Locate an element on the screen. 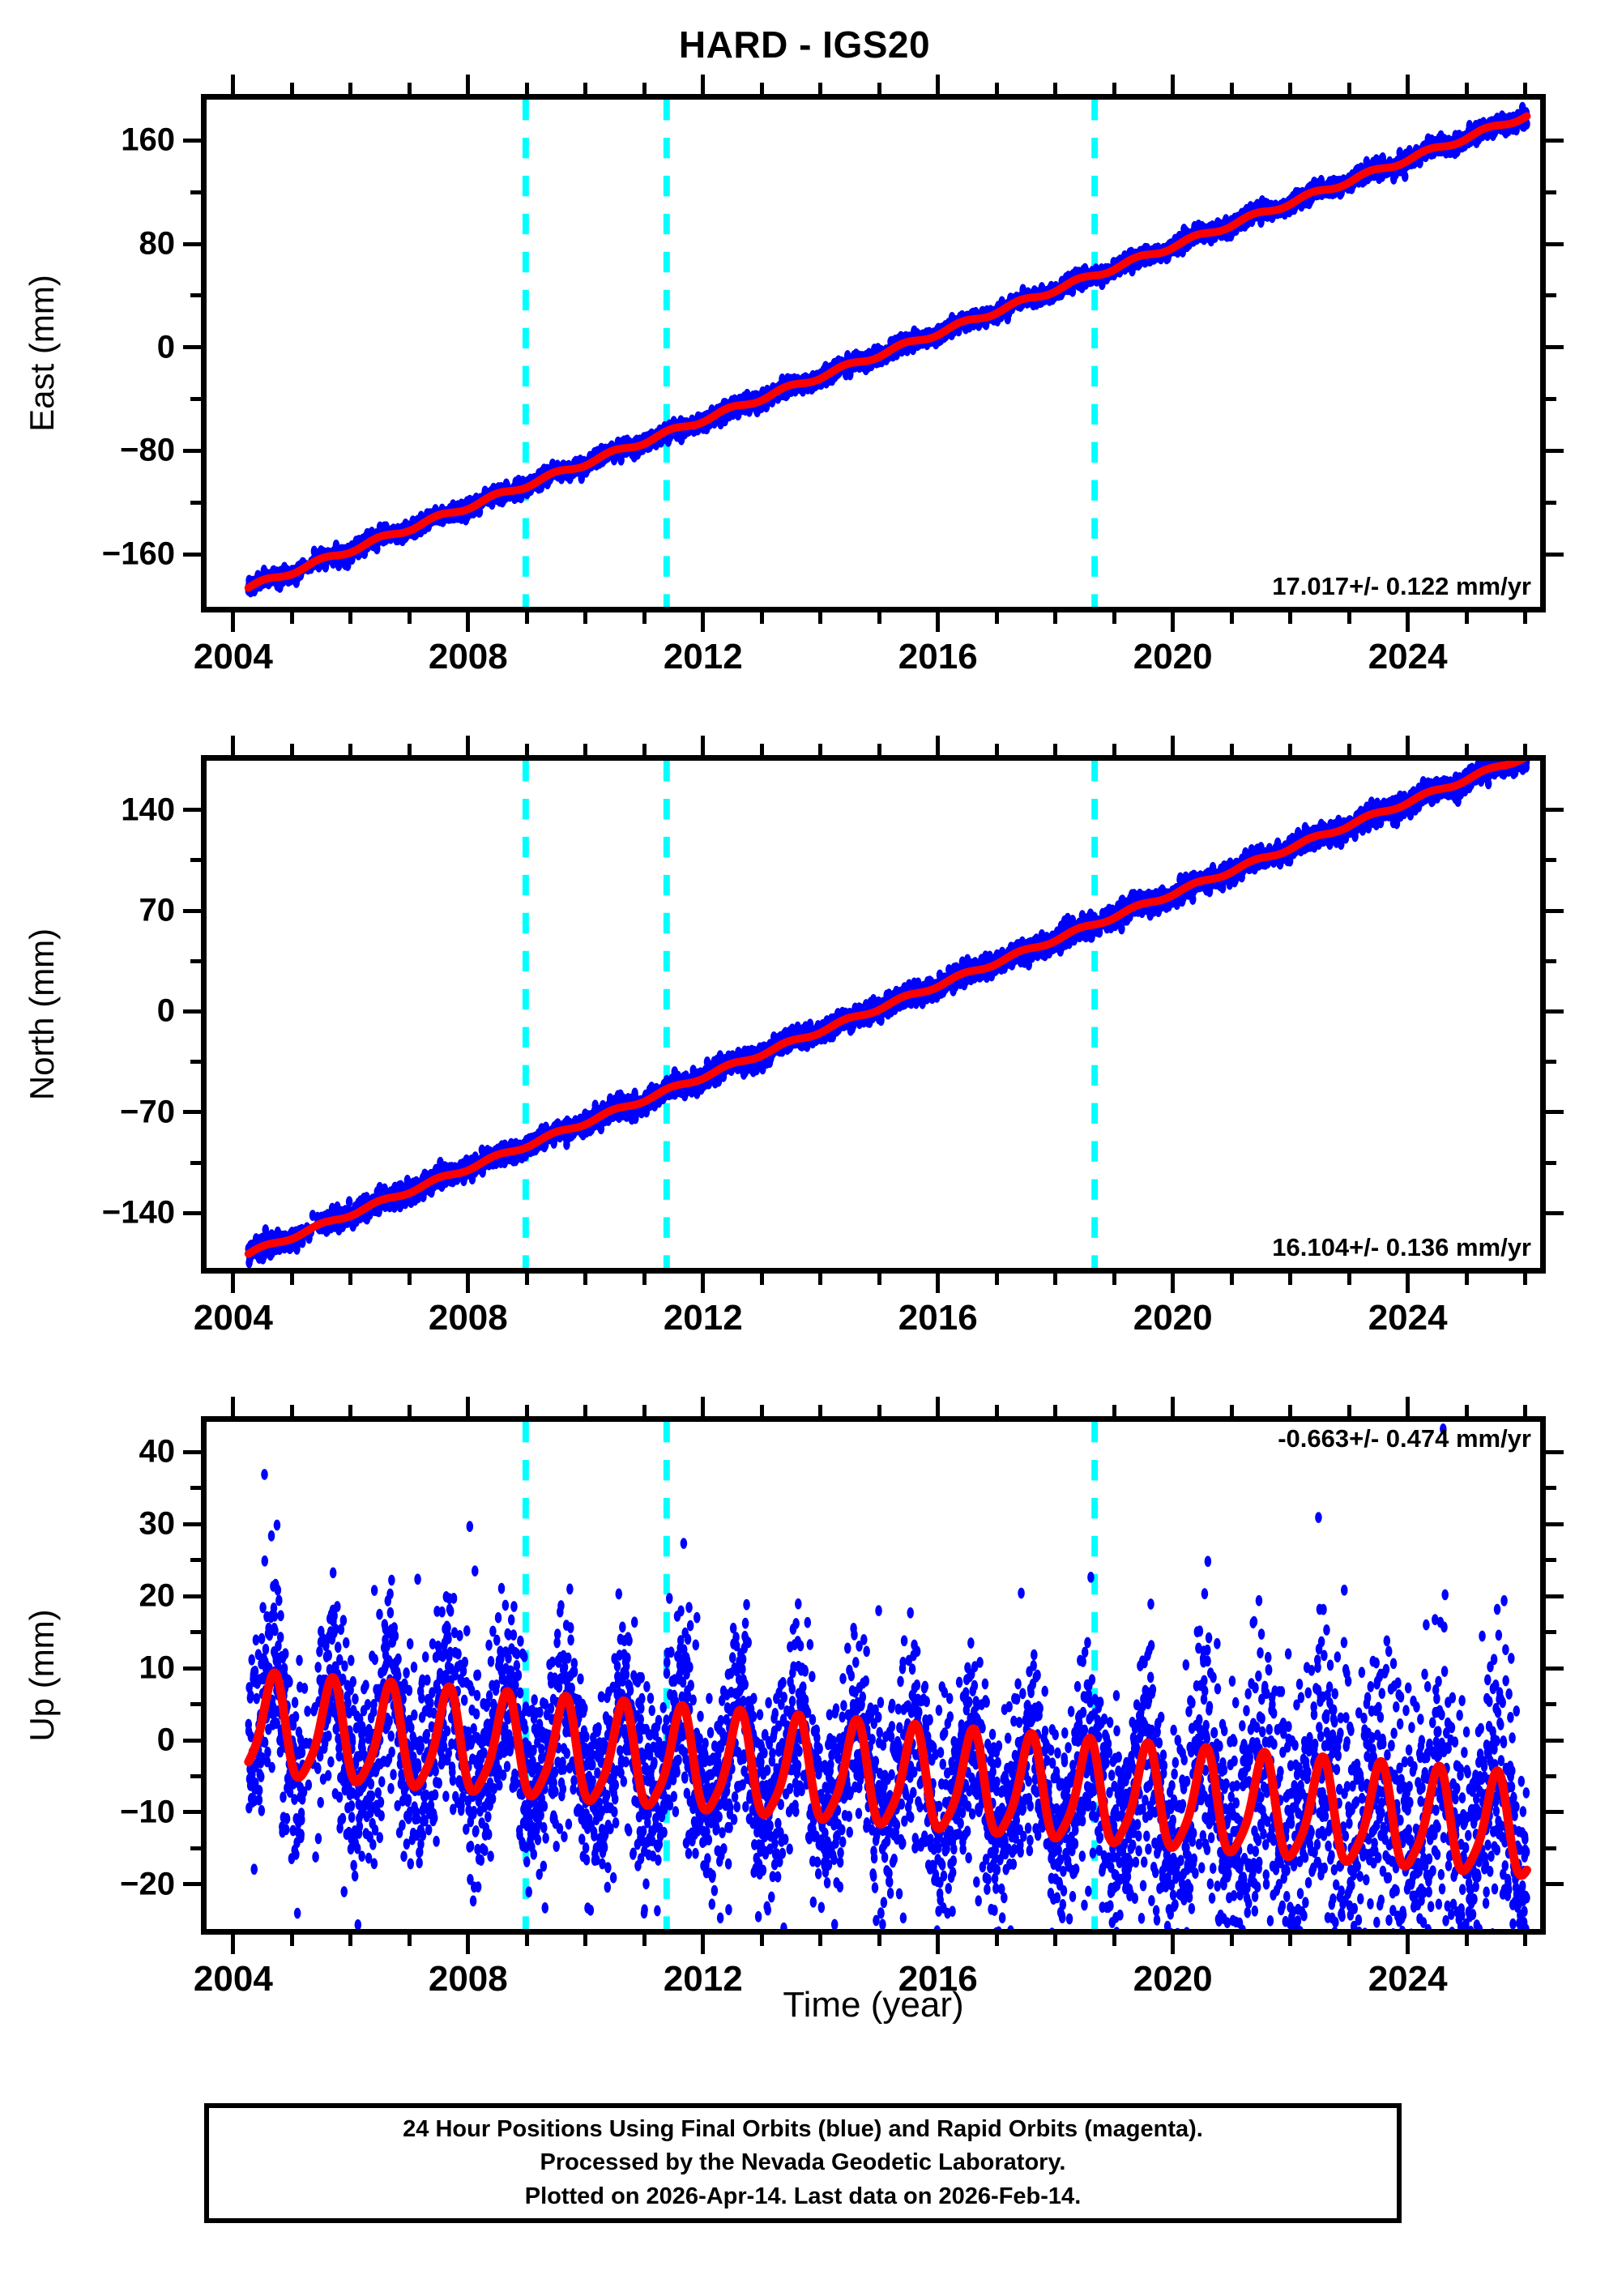  y-axis-tick-label: 140 is located at coordinates (148, 810).